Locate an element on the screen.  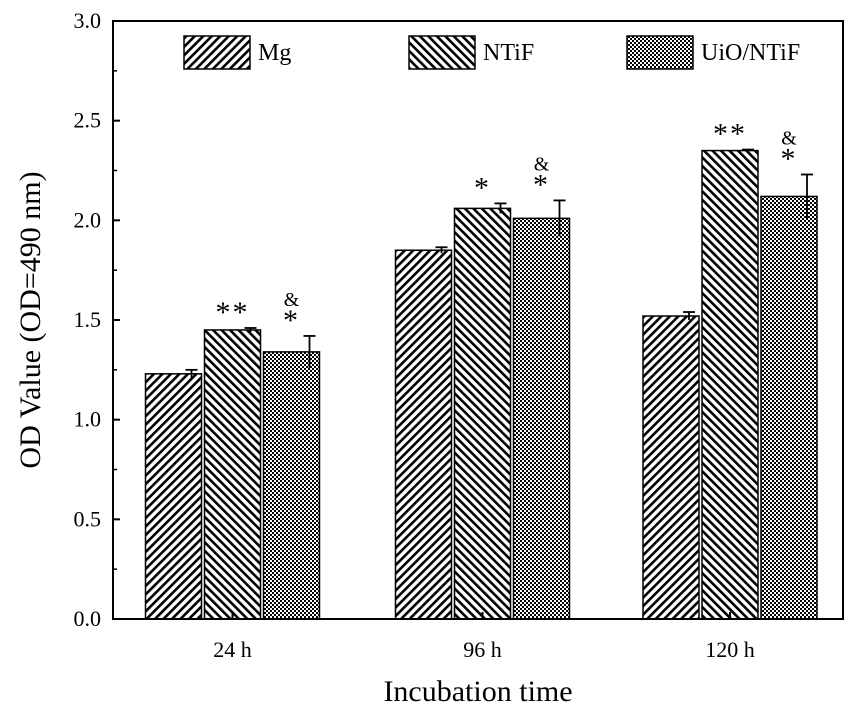
y-tick-label: 0.0 is located at coordinates (88, 618).